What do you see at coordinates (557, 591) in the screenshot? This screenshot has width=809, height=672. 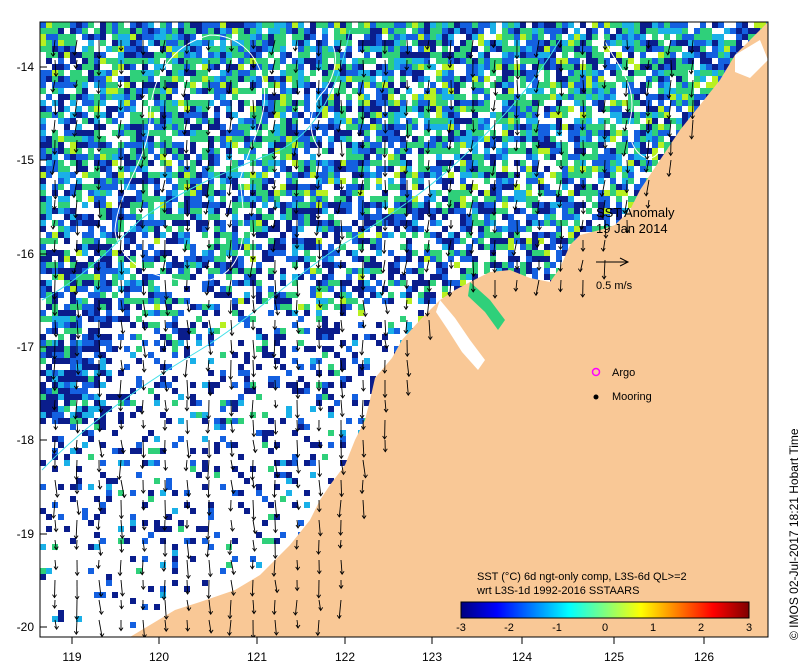 I see `colorbar-caption-line2: wrt L3S-1d 1992-2016 SSTAARS` at bounding box center [557, 591].